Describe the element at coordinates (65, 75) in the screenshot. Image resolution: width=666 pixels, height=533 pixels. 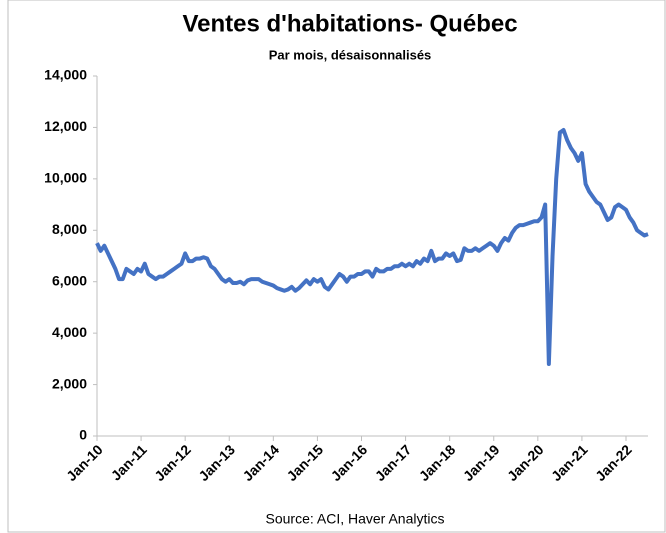
I see `y-tick-label: 14,000` at that location.